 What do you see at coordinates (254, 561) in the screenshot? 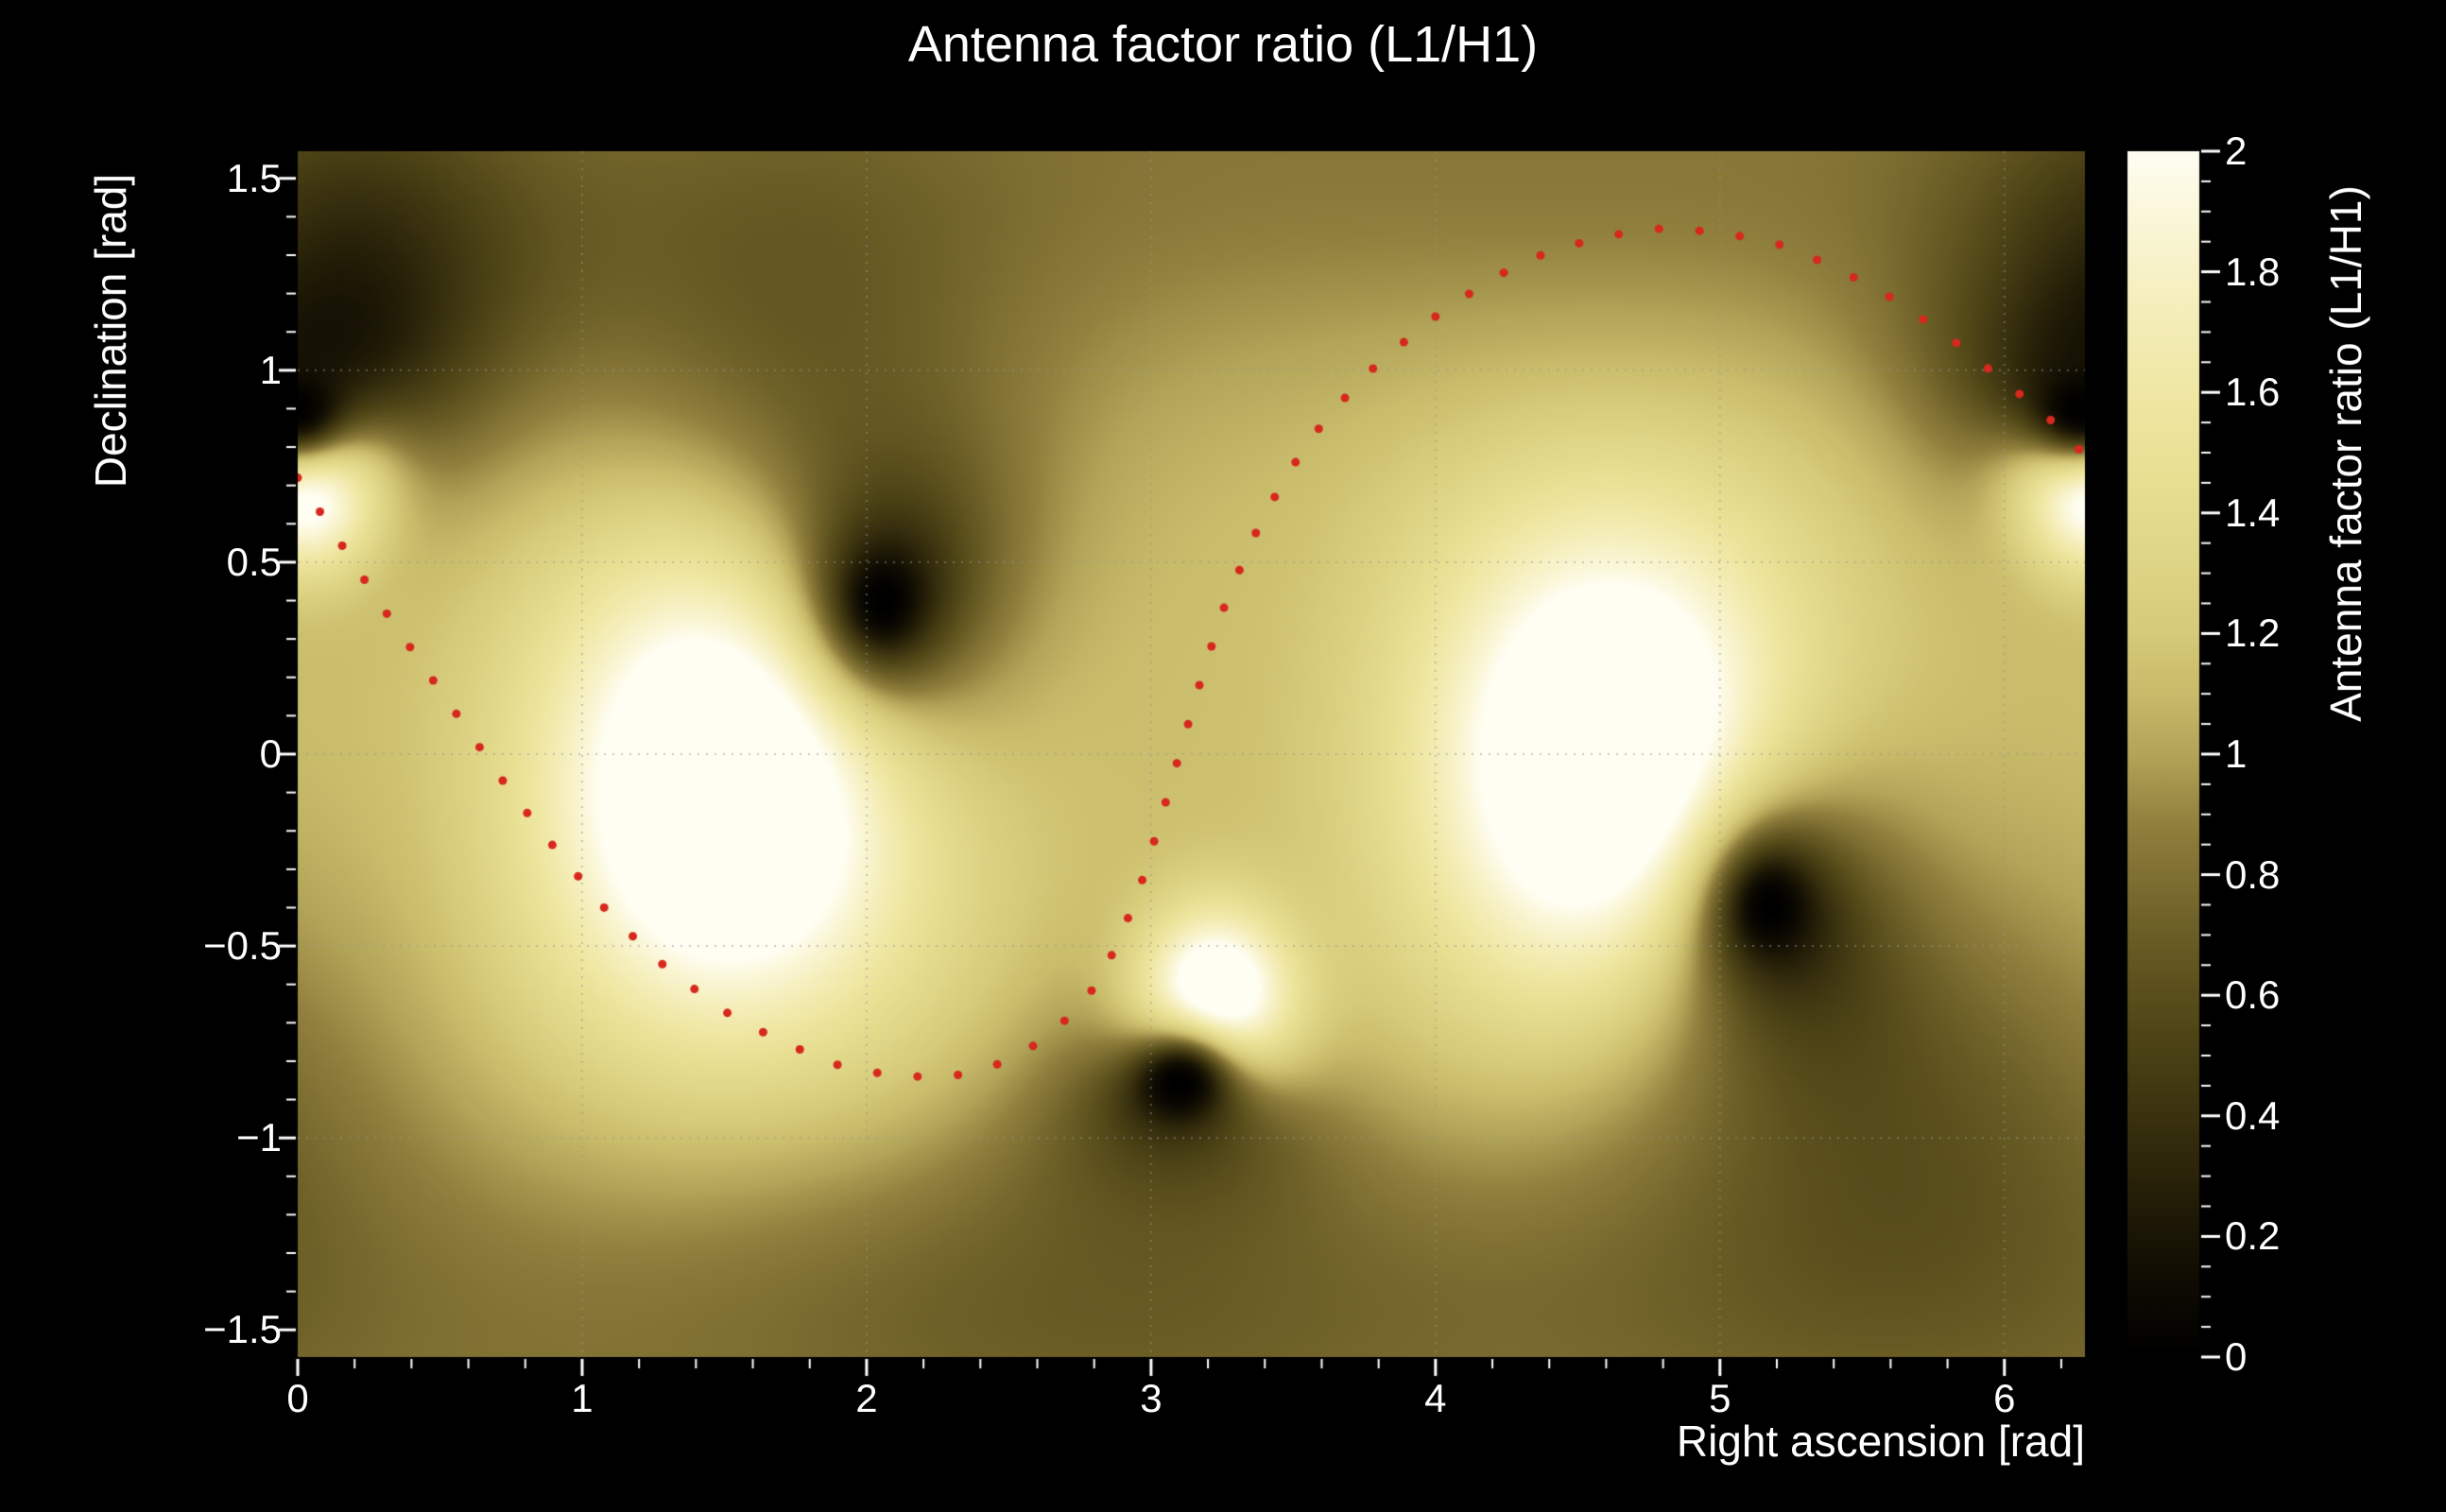
I see `y-tick-label: 0.5` at bounding box center [254, 561].